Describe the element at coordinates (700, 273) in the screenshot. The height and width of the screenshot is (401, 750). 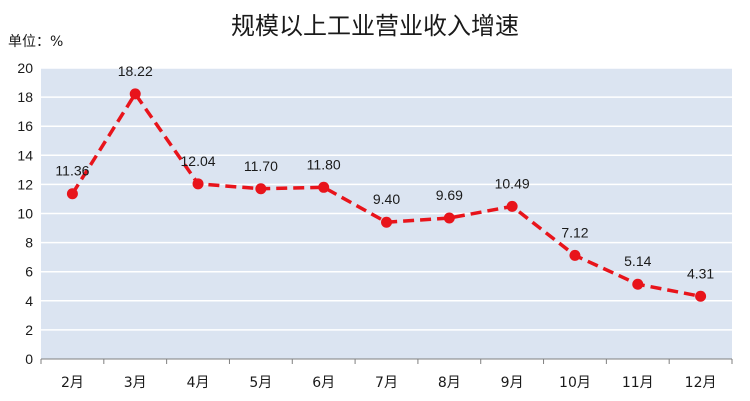
I see `data-label: 4.31` at that location.